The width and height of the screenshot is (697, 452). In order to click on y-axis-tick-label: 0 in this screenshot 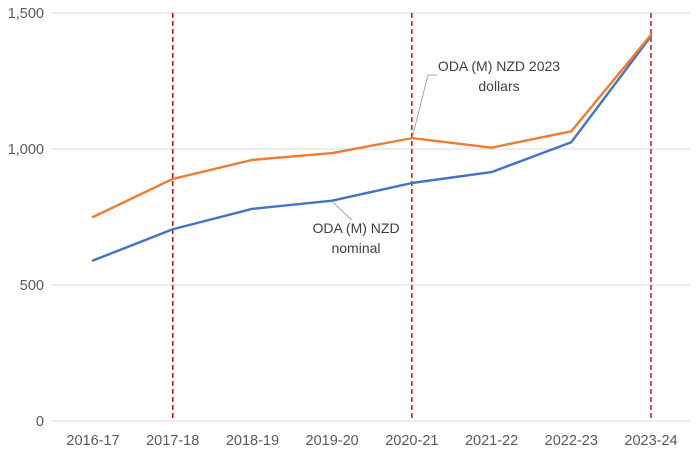, I will do `click(40, 422)`.